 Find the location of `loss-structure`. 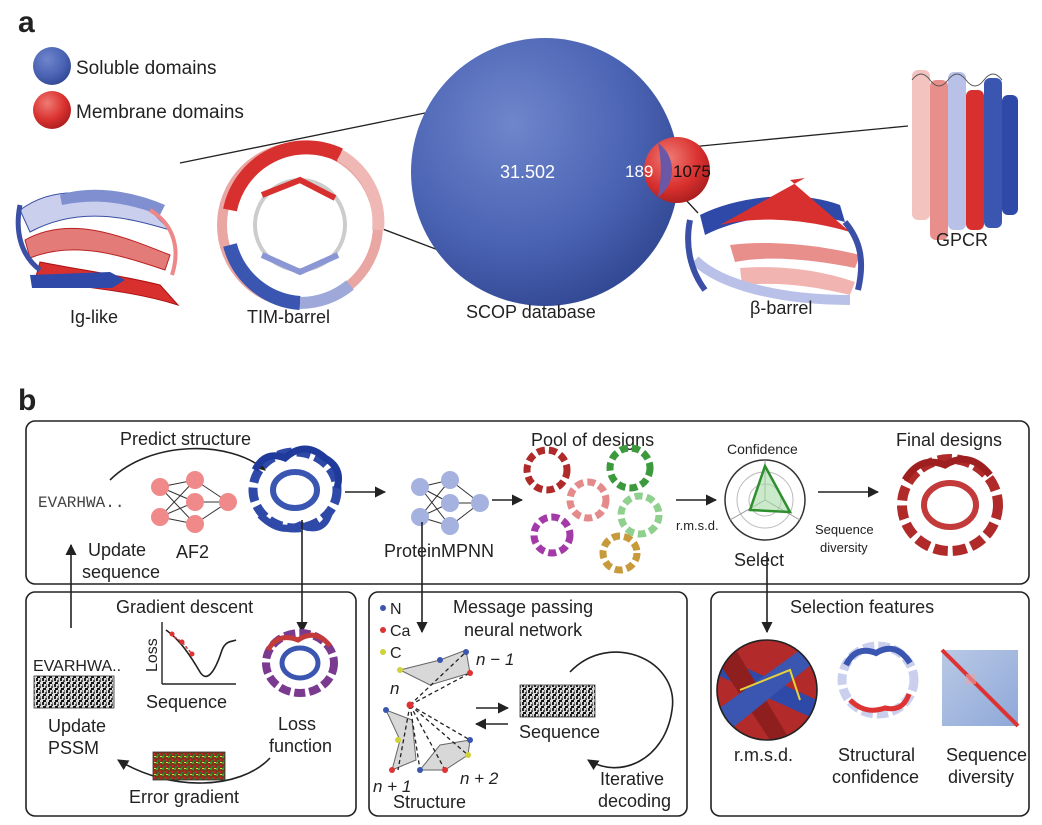

loss-structure is located at coordinates (300, 663).